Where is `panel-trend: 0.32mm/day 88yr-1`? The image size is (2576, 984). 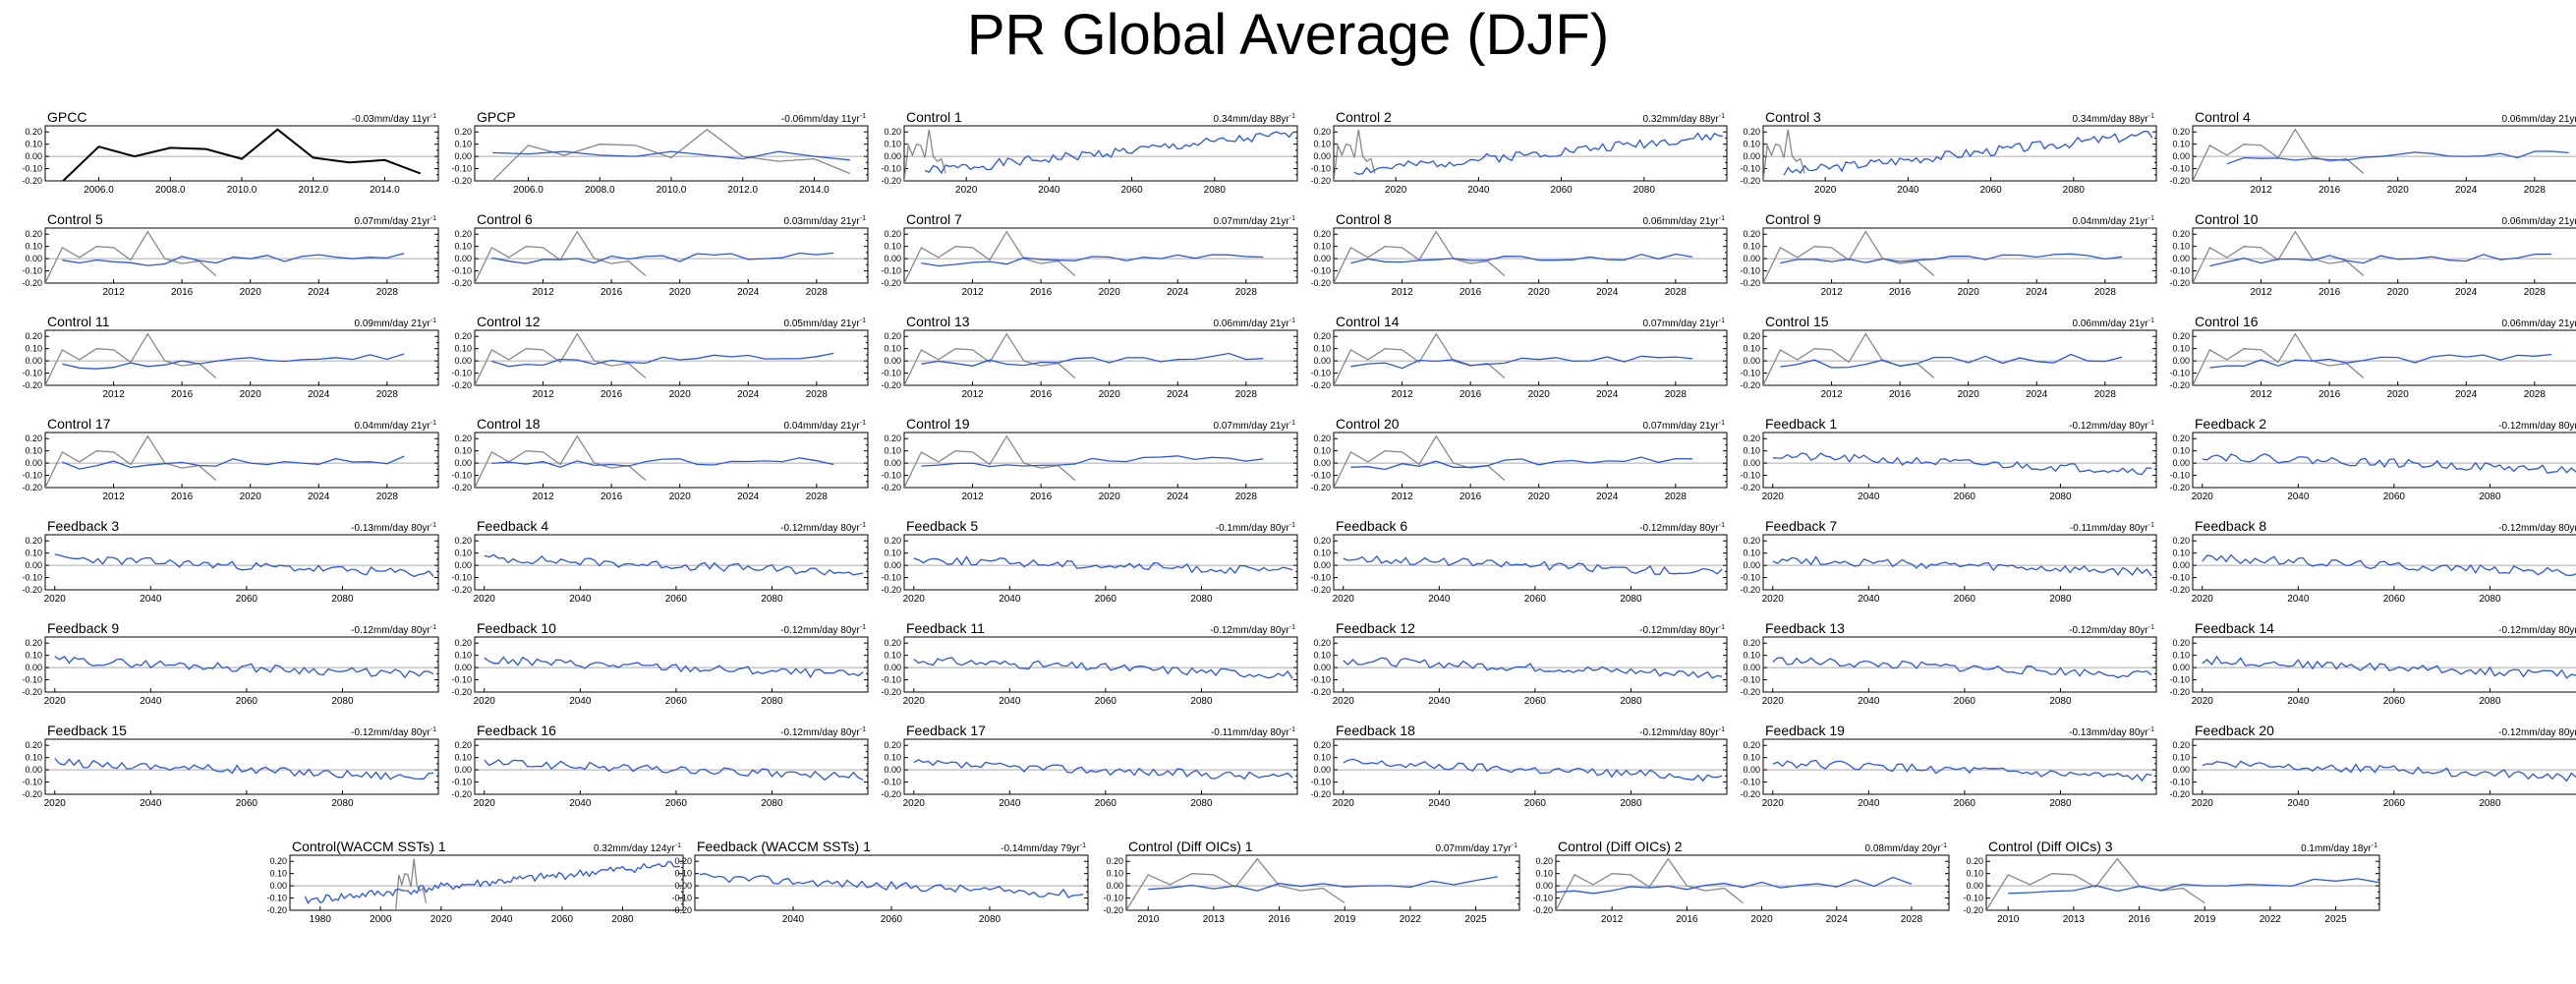 panel-trend: 0.32mm/day 88yr-1 is located at coordinates (1685, 119).